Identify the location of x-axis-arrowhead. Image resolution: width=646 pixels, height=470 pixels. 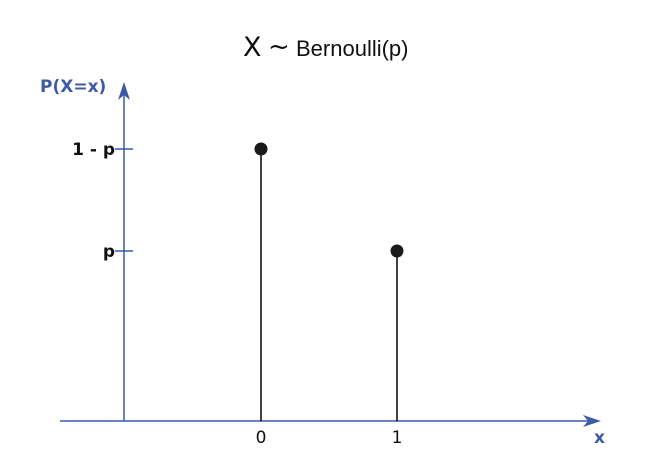
(592, 421).